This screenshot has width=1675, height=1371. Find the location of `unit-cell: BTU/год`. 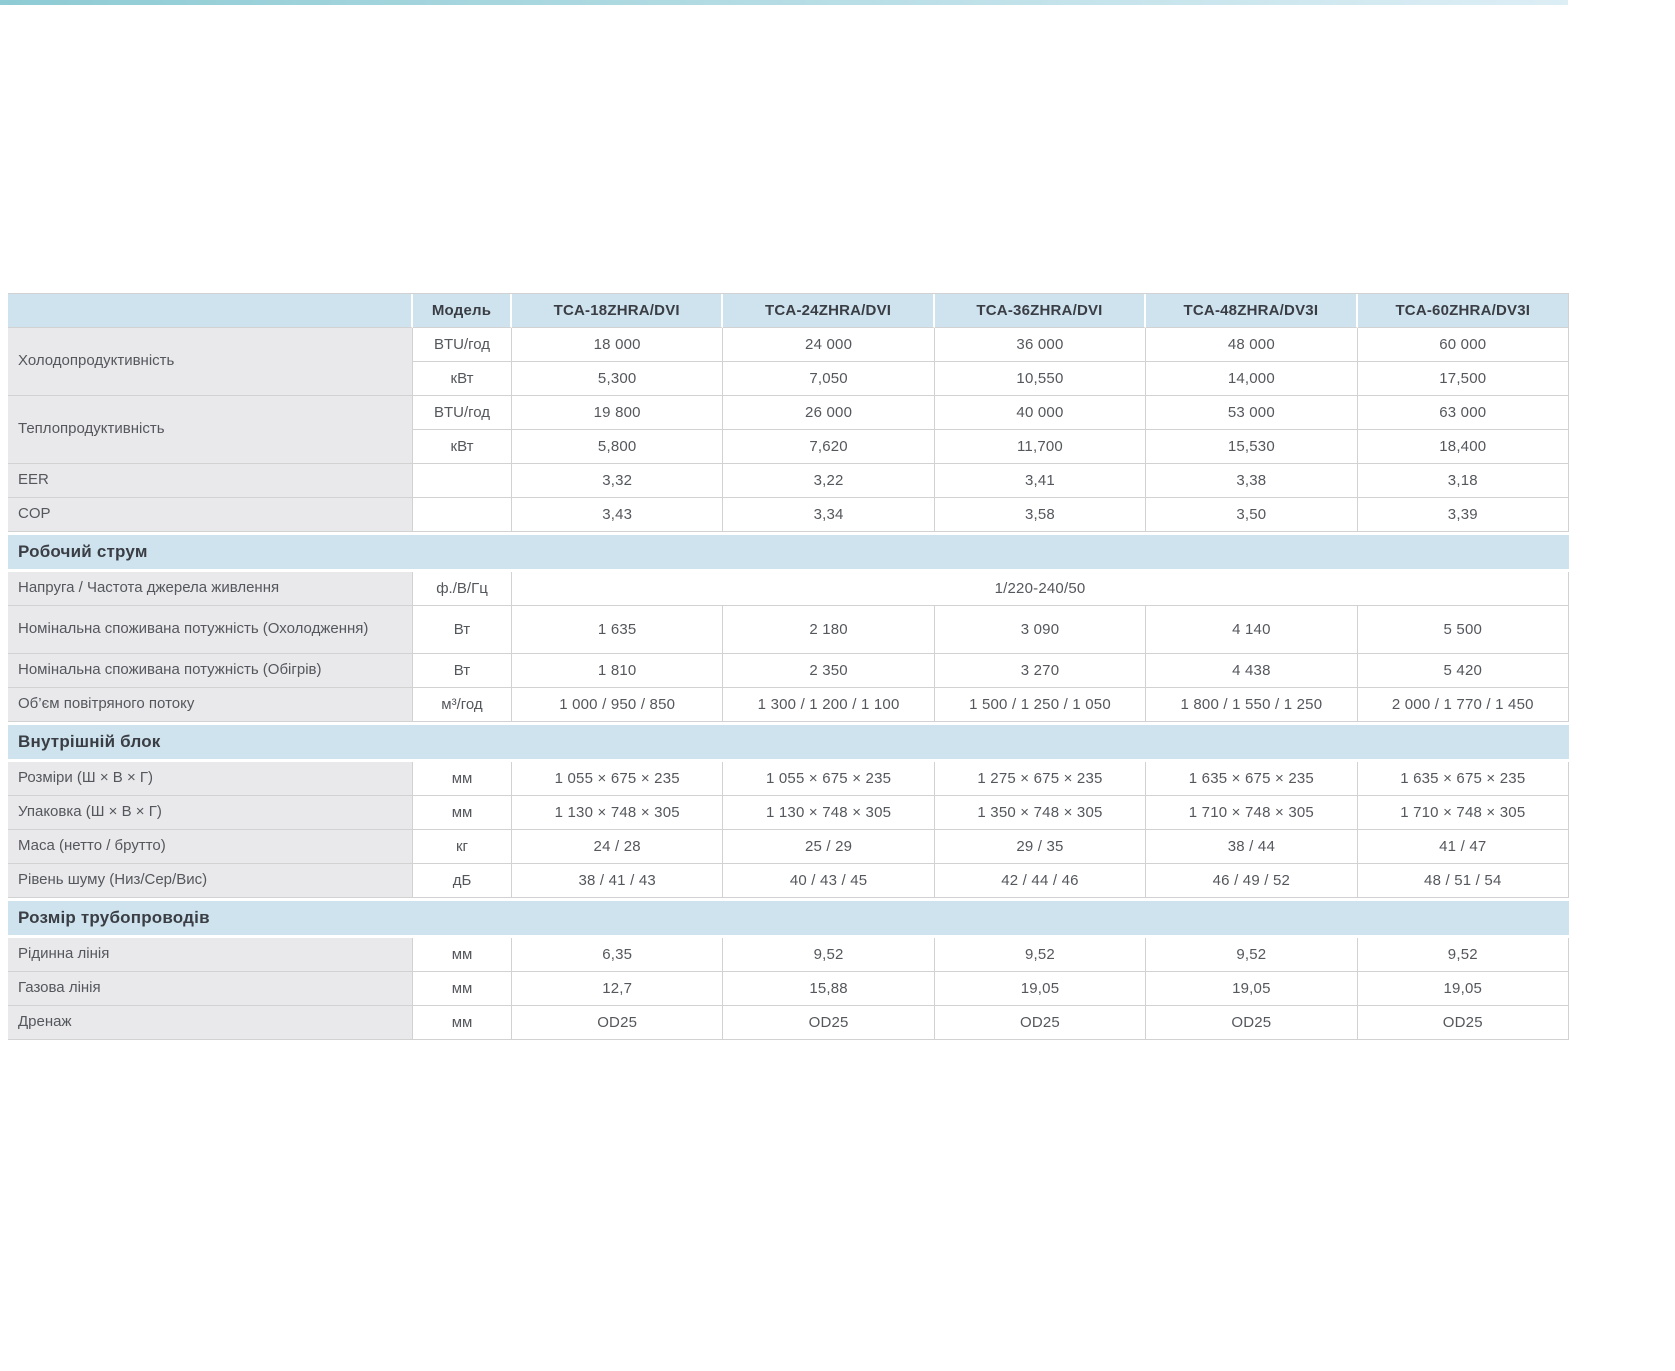

unit-cell: BTU/год is located at coordinates (462, 345).